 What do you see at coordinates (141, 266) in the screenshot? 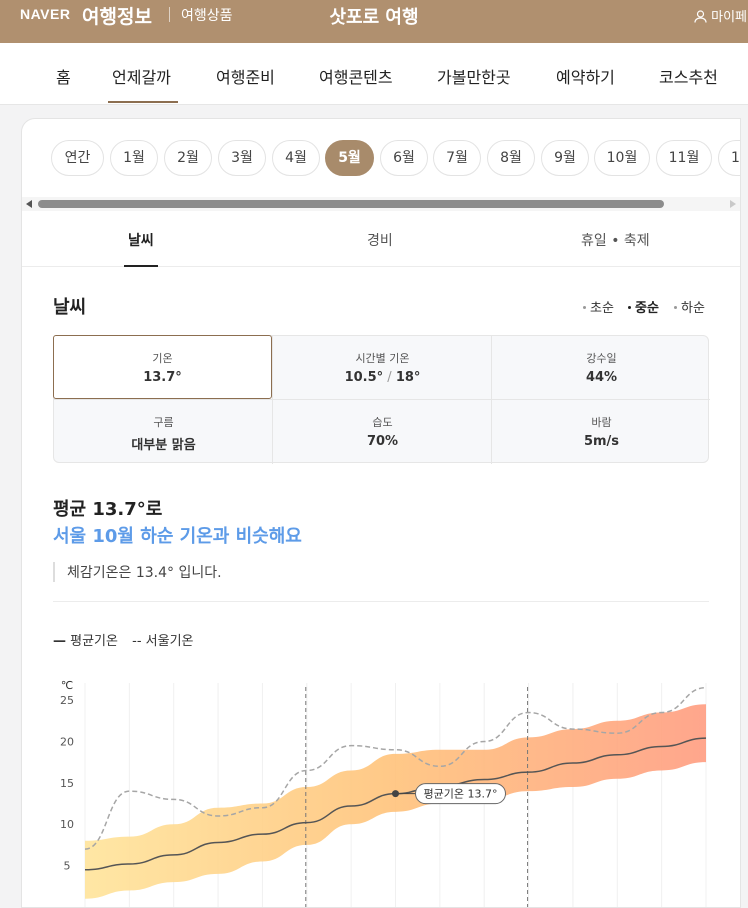
I see `tab-active-underline` at bounding box center [141, 266].